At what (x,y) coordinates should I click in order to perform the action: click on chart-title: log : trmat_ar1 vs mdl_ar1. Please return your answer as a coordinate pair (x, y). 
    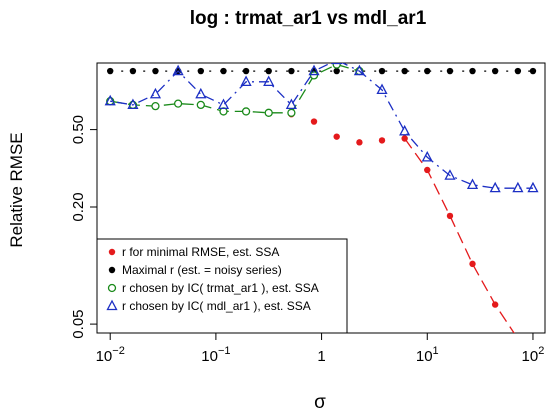
    Looking at the image, I should click on (308, 18).